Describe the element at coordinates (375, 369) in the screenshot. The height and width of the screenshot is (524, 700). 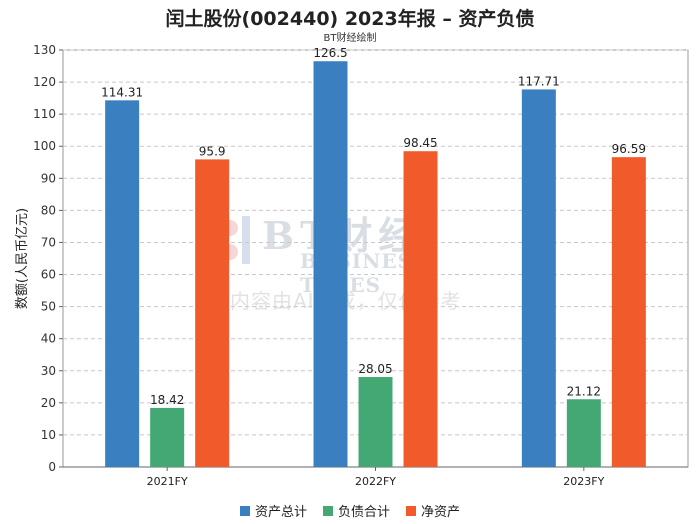
I see `data-label: 28.05` at that location.